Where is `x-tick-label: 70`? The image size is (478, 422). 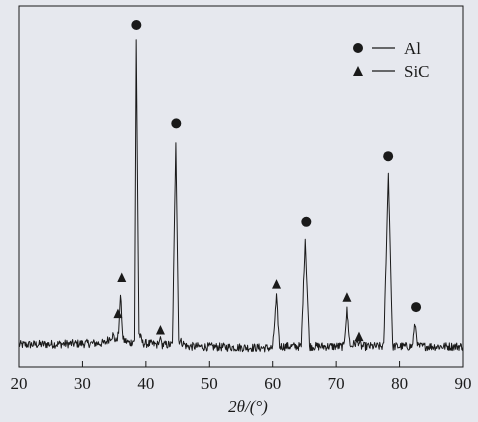 x-tick-label: 70 is located at coordinates (336, 383).